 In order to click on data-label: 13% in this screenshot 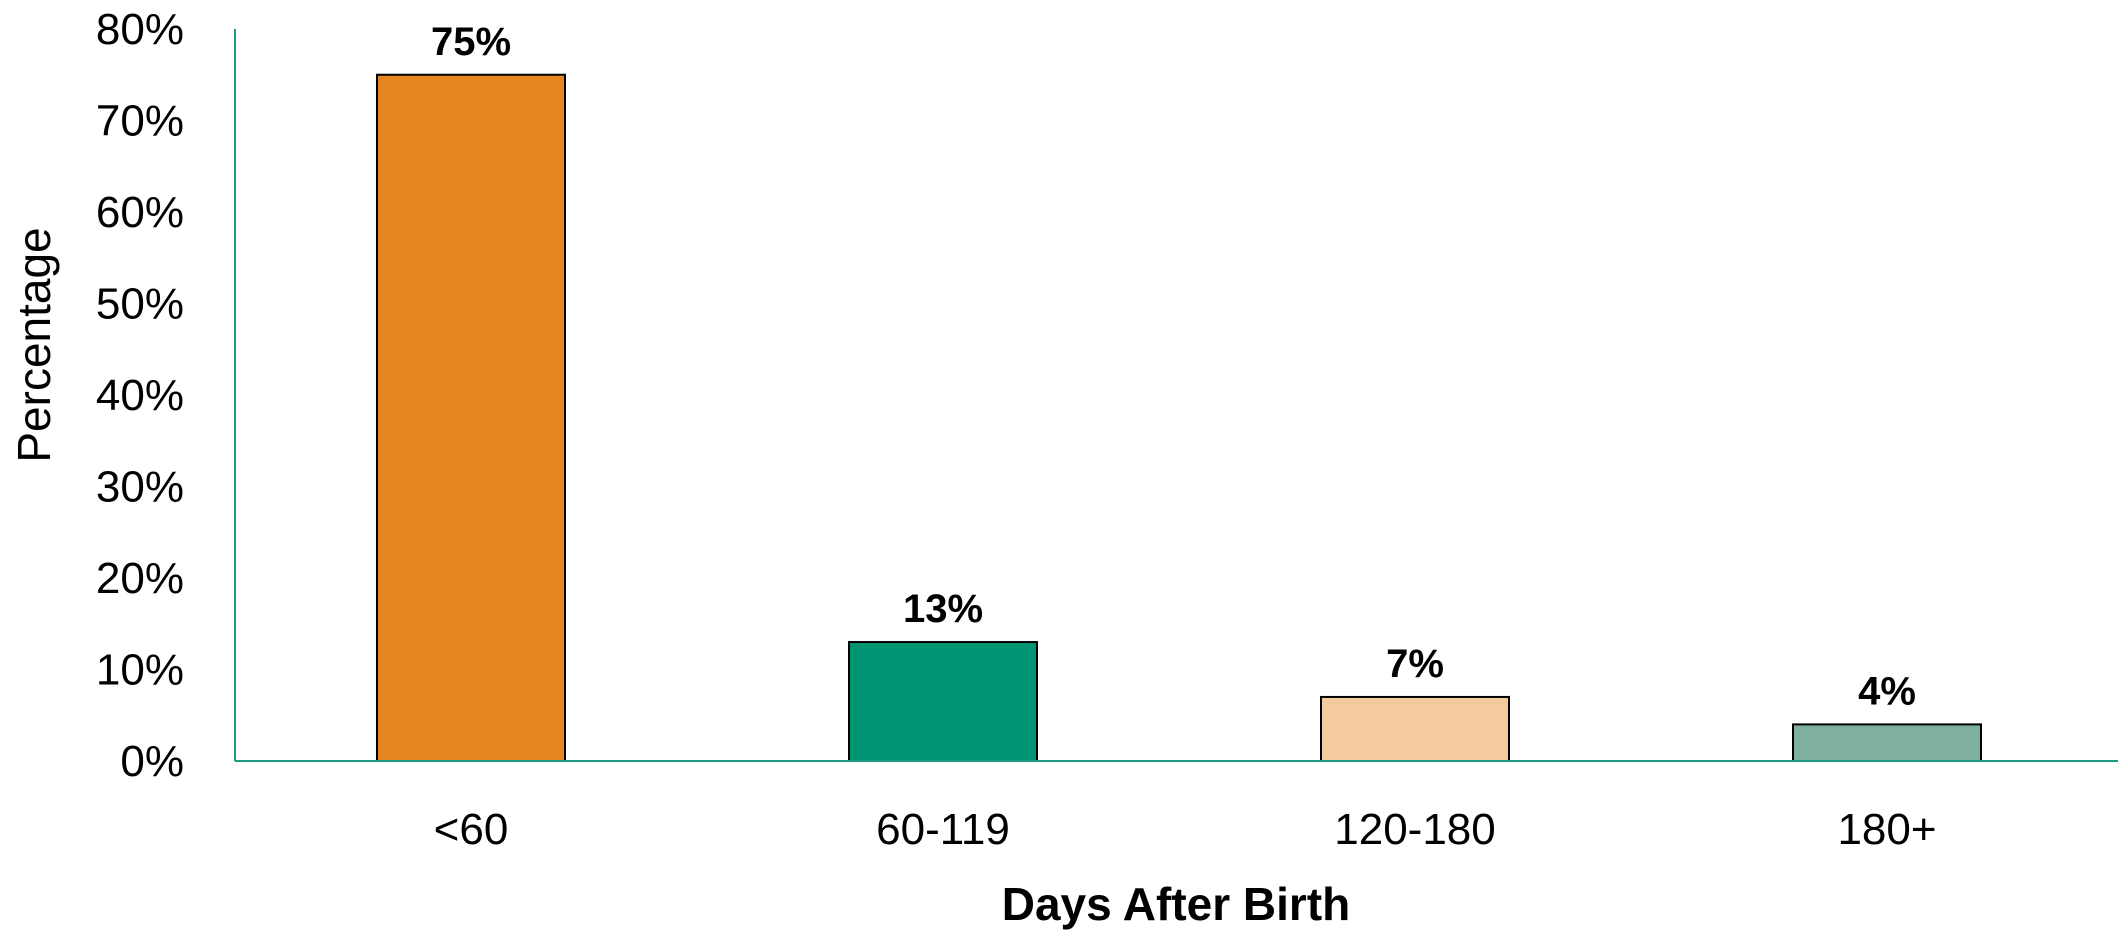, I will do `click(943, 609)`.